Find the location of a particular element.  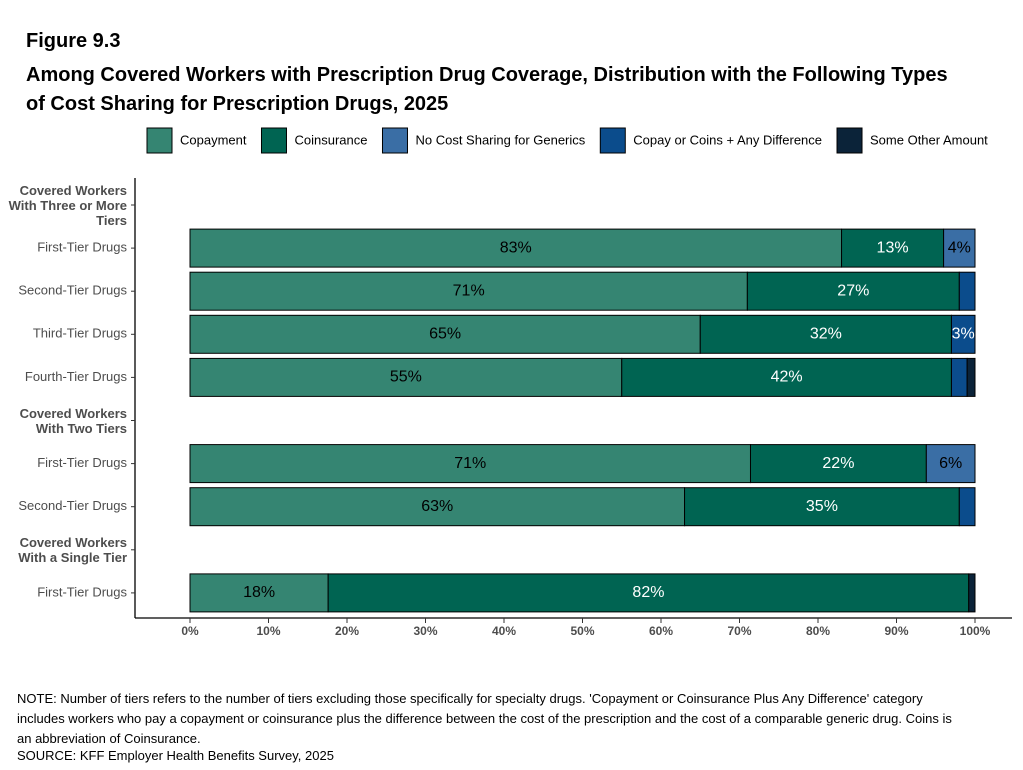

data-label: 6% is located at coordinates (950, 463).